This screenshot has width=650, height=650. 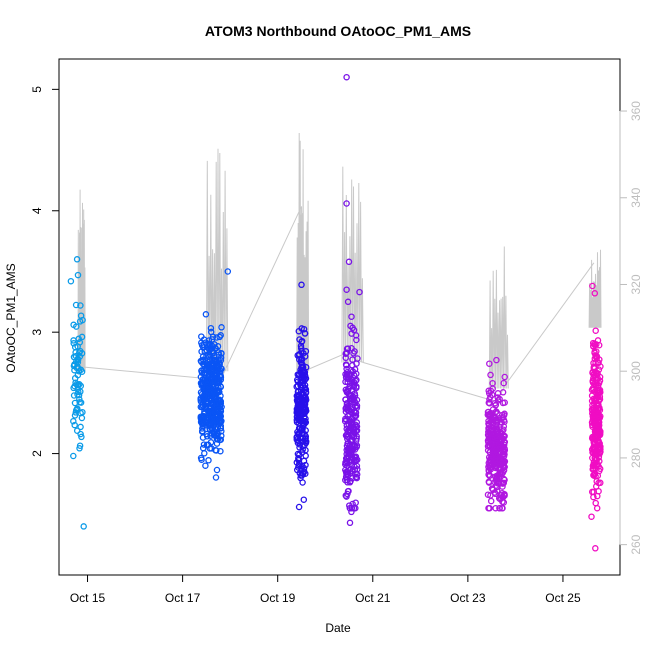 I want to click on y-axis: 2 3 4 5, so click(x=45, y=271).